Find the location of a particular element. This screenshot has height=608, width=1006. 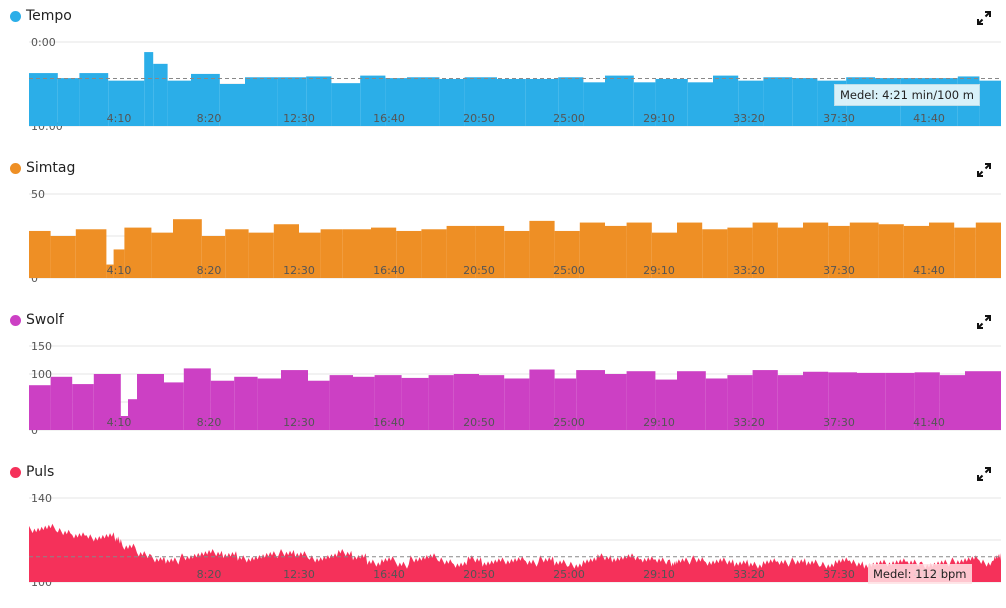

simtag-title: Simtag is located at coordinates (51, 168).